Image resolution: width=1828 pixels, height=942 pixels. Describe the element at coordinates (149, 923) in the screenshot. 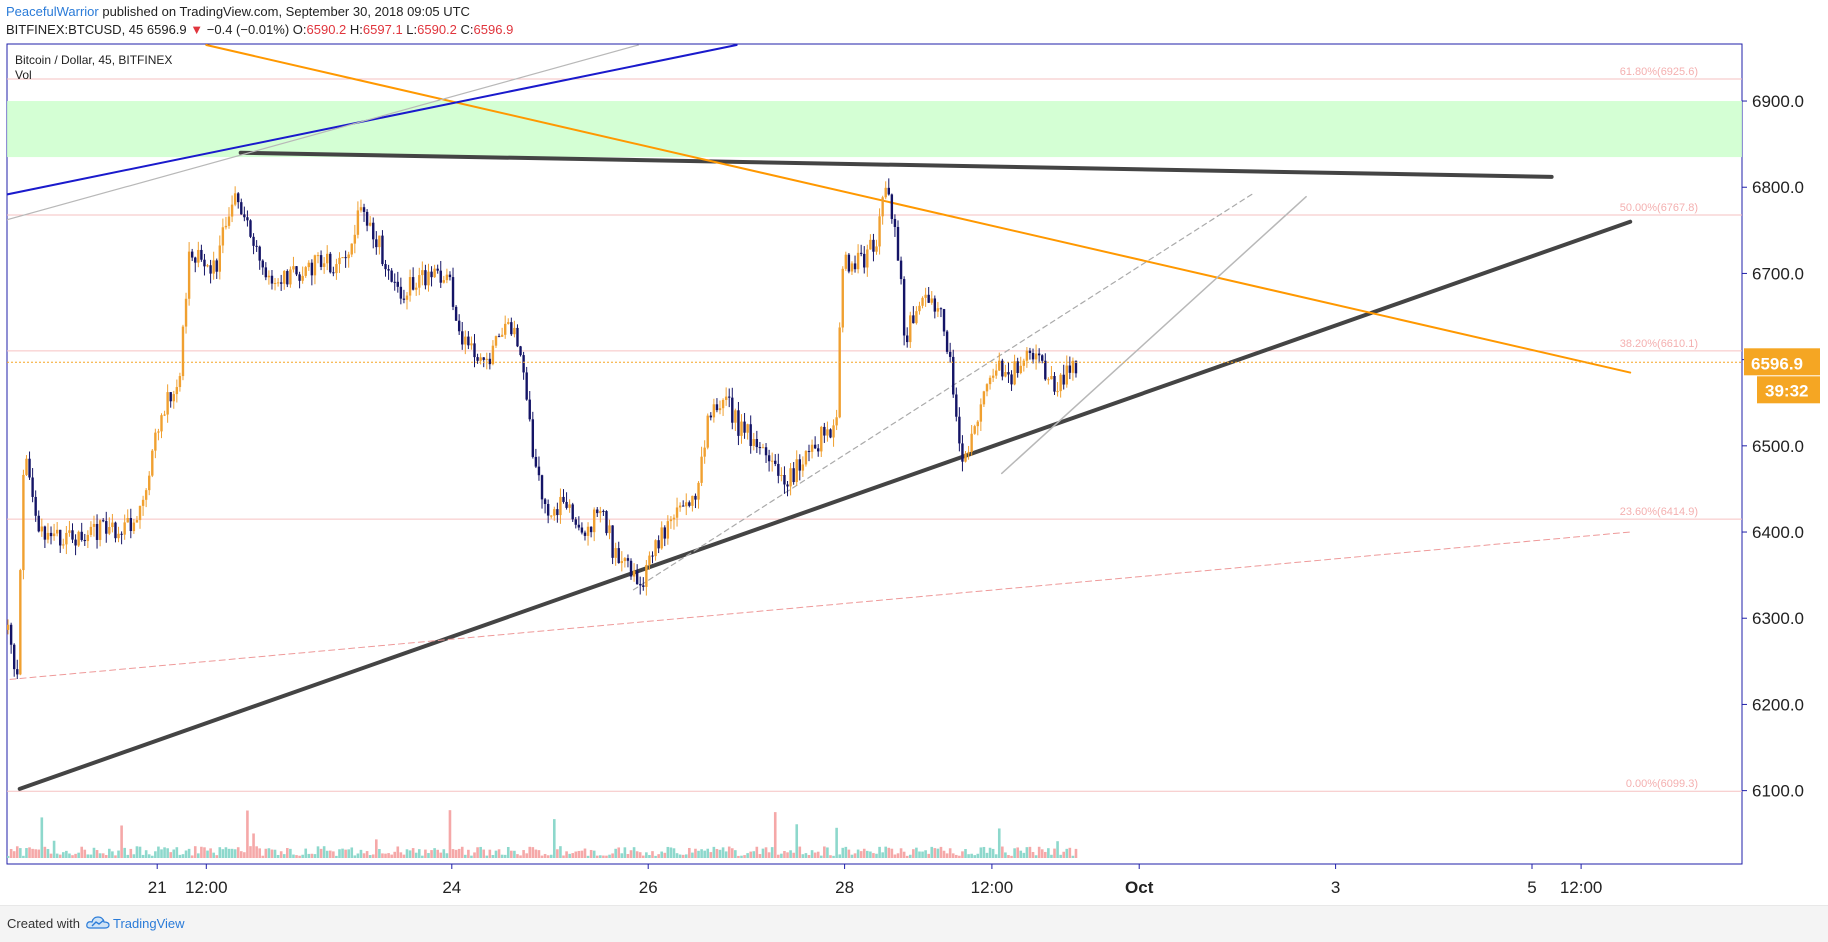

I see `footer-brand-link: TradingView` at that location.